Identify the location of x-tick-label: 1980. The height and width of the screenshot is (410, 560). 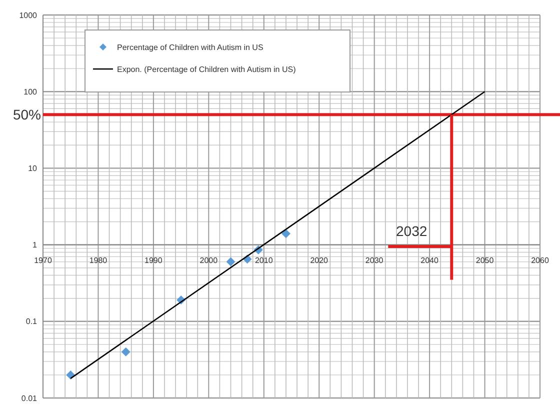
(98, 260).